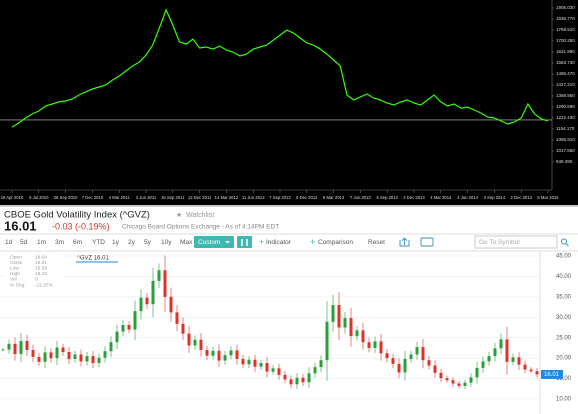 The height and width of the screenshot is (414, 578). I want to click on indicator: Indicator, so click(279, 242).